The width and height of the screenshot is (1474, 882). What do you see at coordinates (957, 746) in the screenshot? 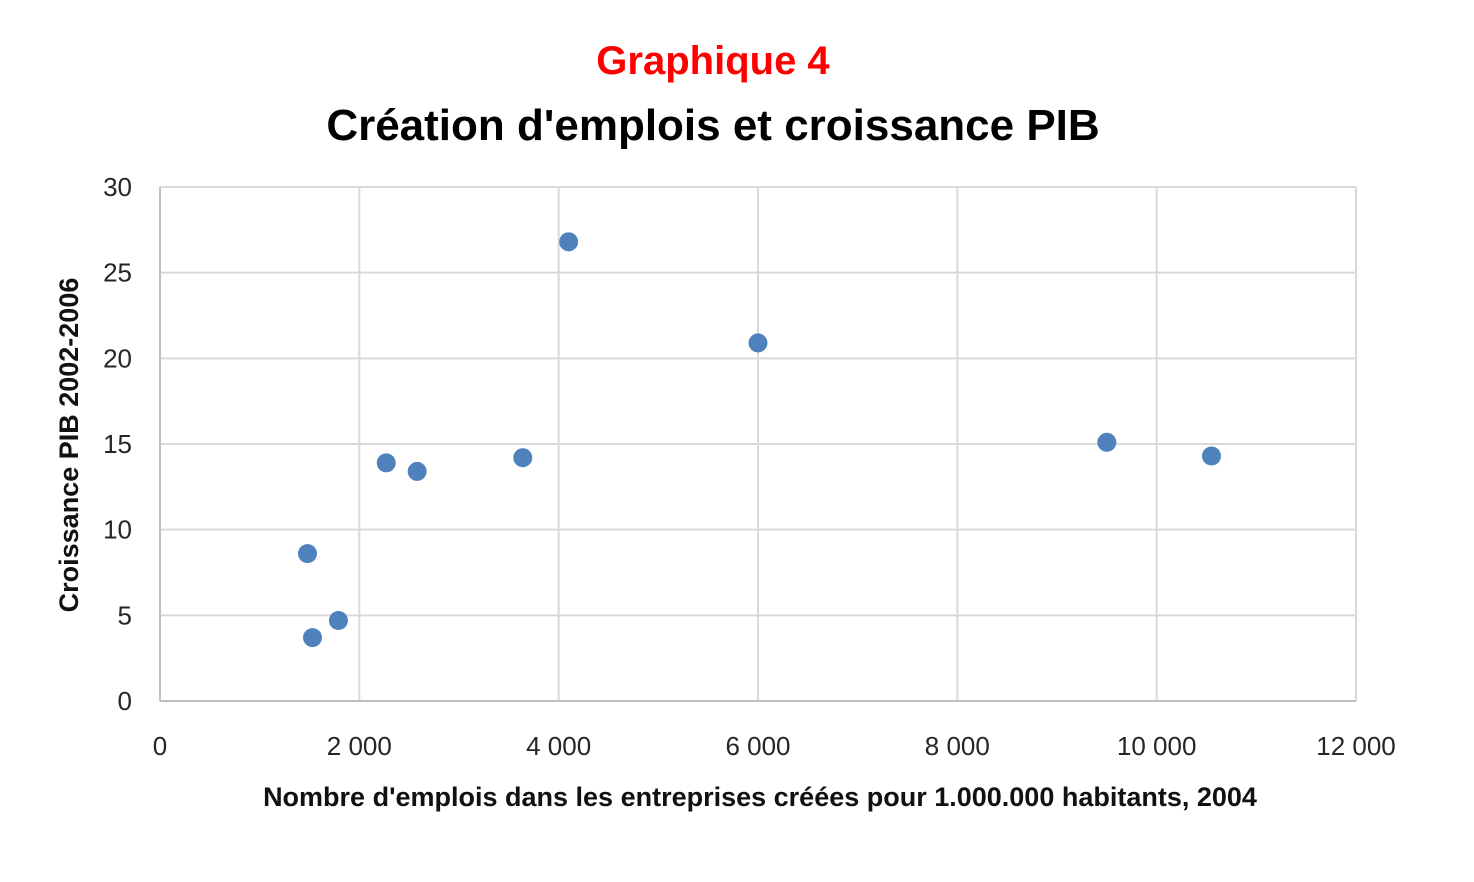
I see `x-tick-label: 8 000` at bounding box center [957, 746].